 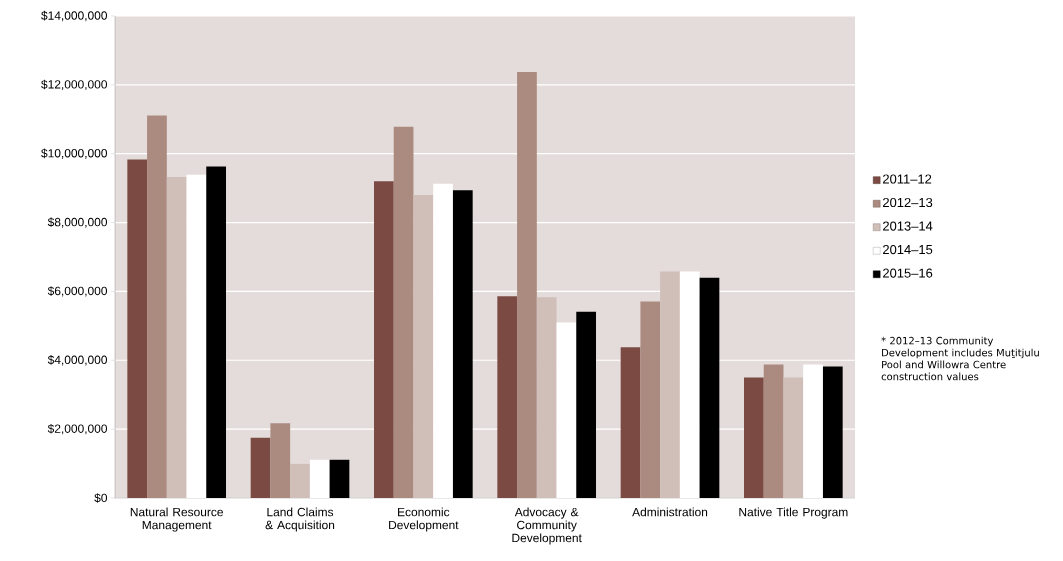 What do you see at coordinates (547, 526) in the screenshot?
I see `x-tick-label: Advocacy & Community Development` at bounding box center [547, 526].